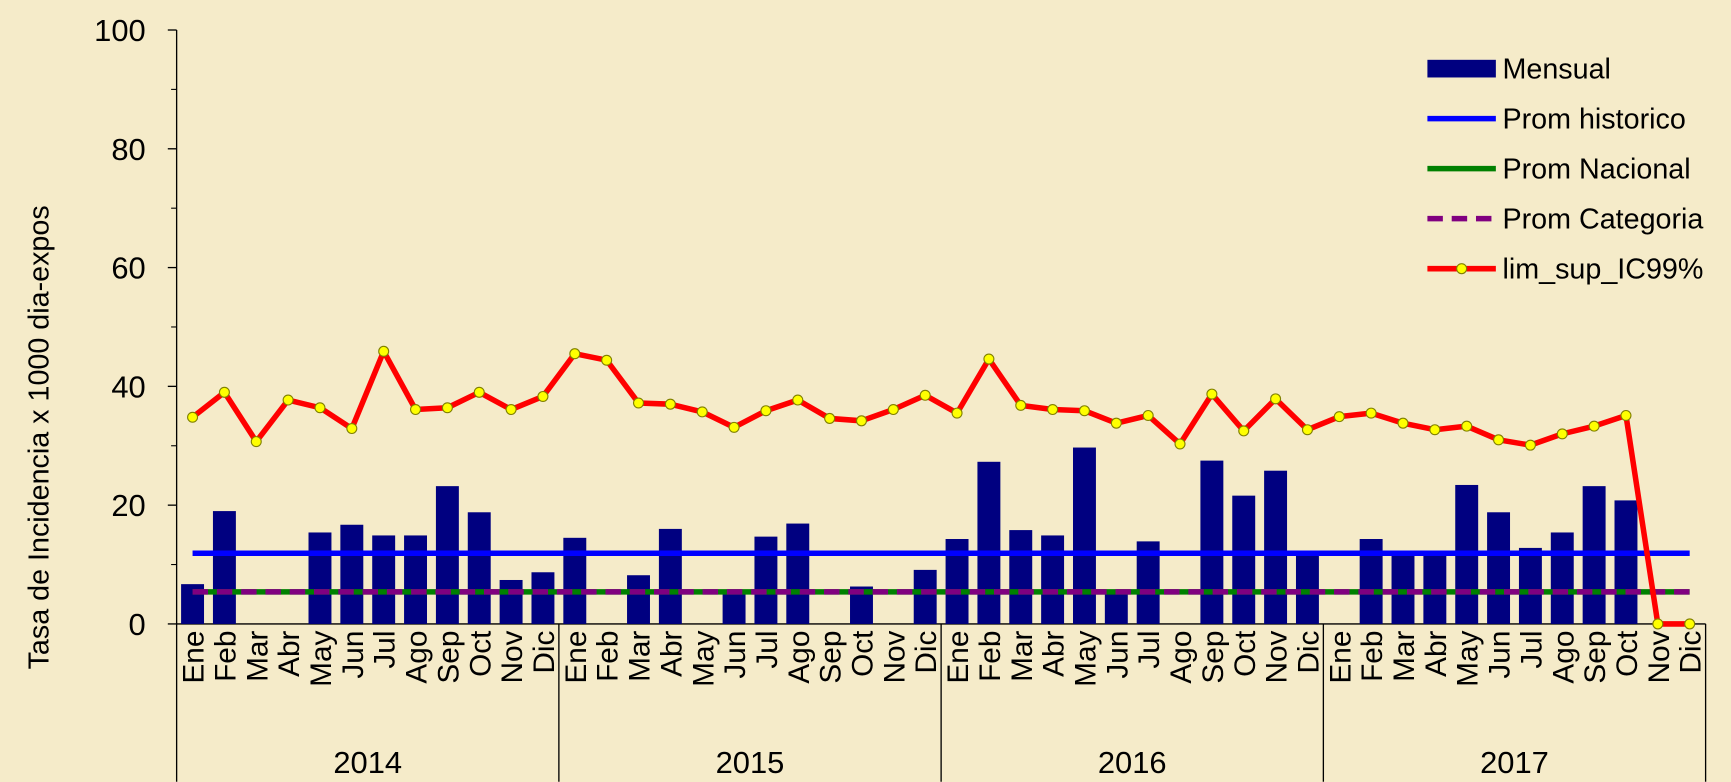  I want to click on x-tick-label: Dic, so click(926, 651).